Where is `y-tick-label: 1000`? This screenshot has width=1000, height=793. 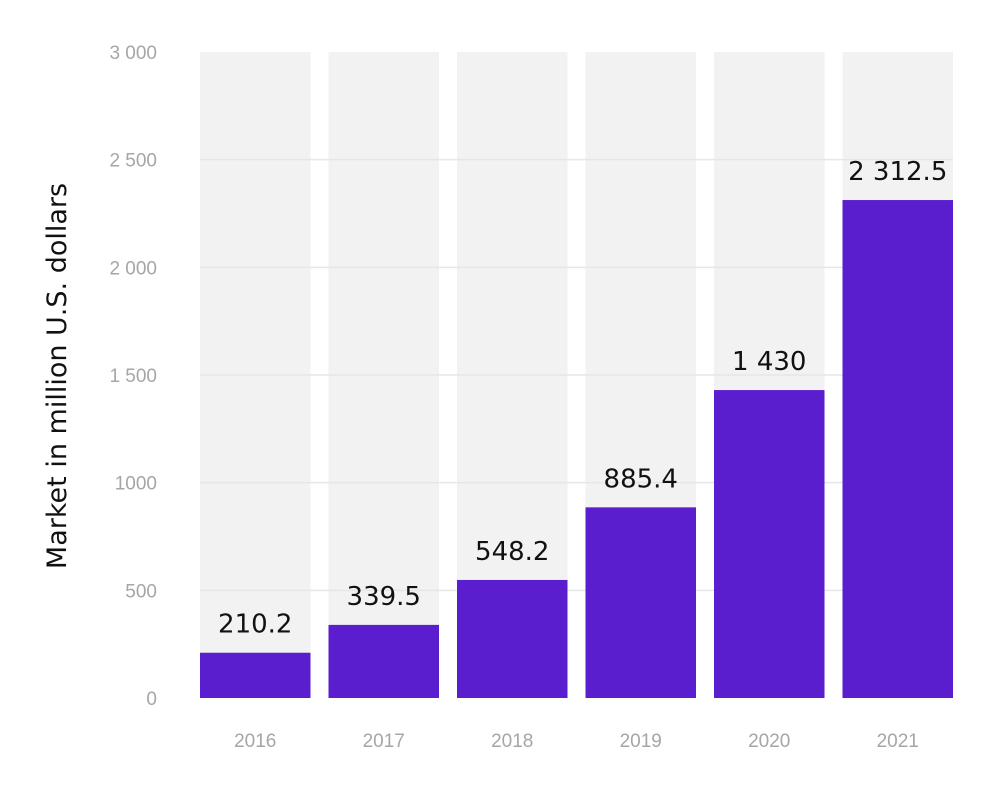 y-tick-label: 1000 is located at coordinates (136, 484).